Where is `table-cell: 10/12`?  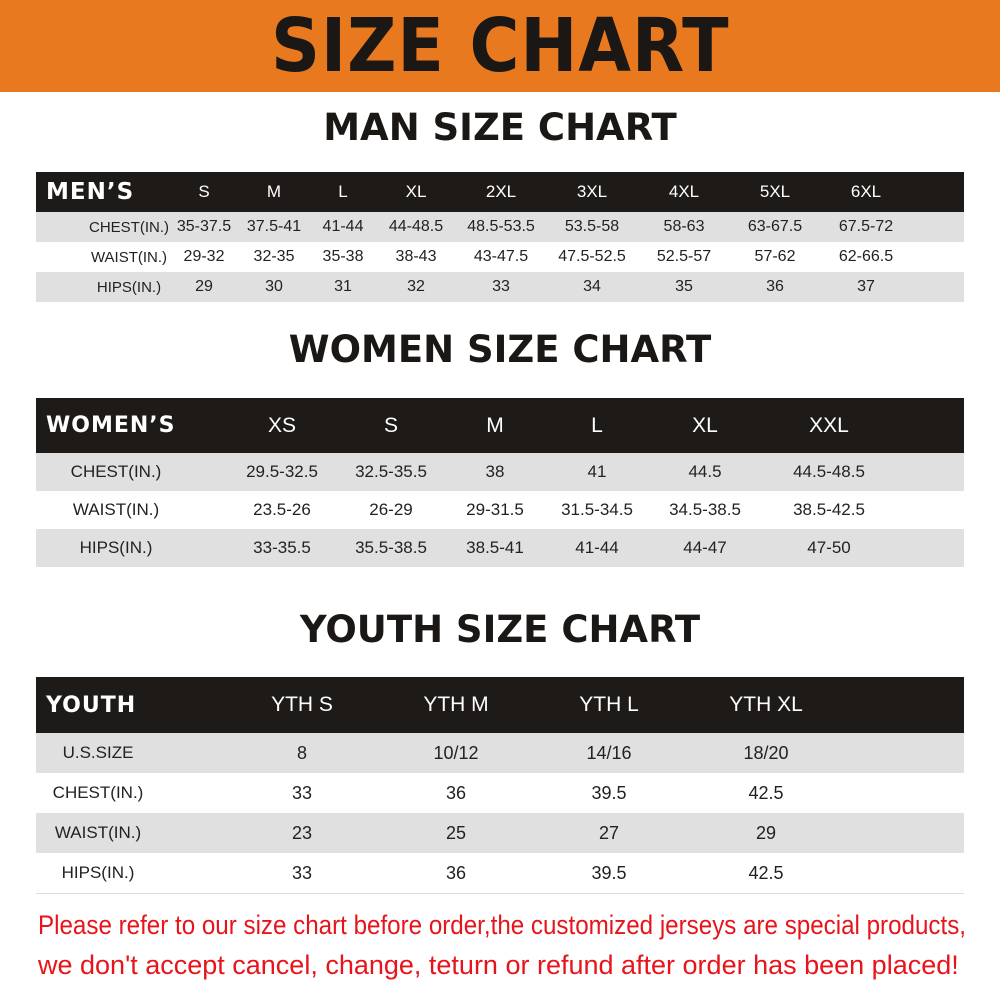
table-cell: 10/12 is located at coordinates (456, 752).